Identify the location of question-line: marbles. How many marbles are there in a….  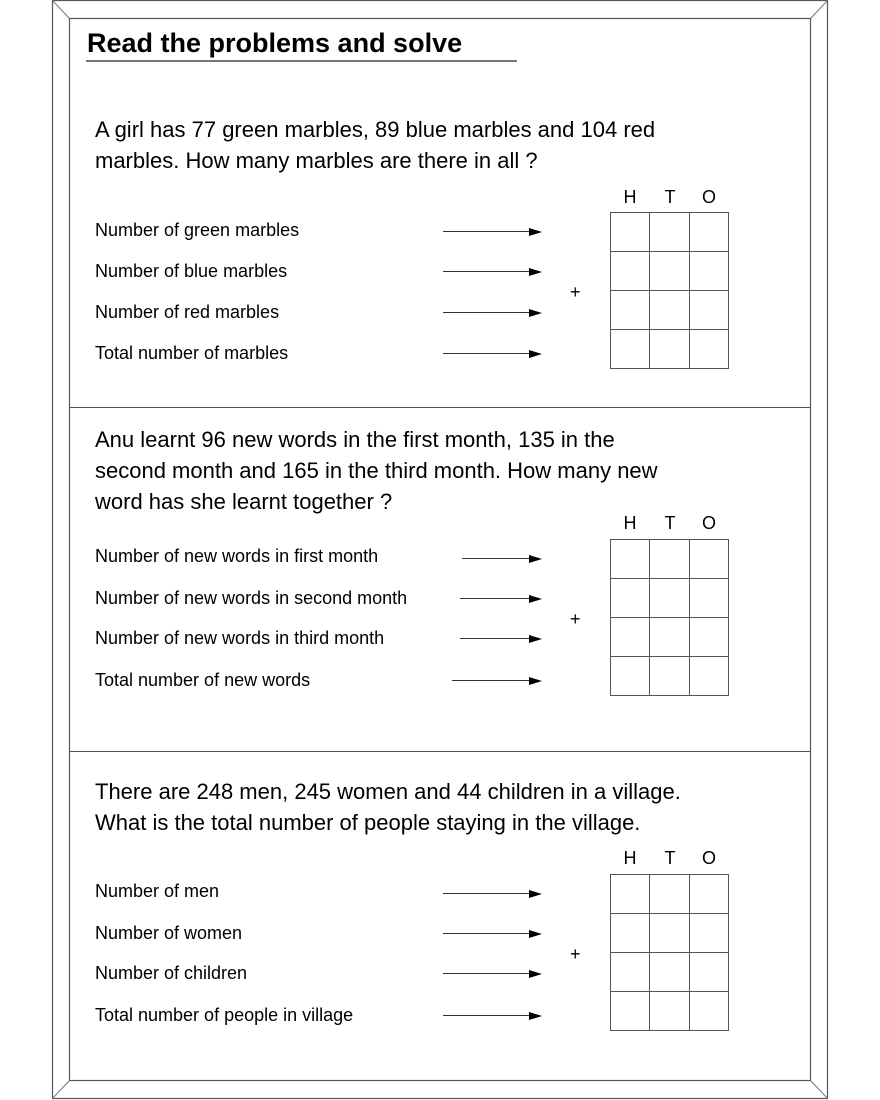
(316, 160).